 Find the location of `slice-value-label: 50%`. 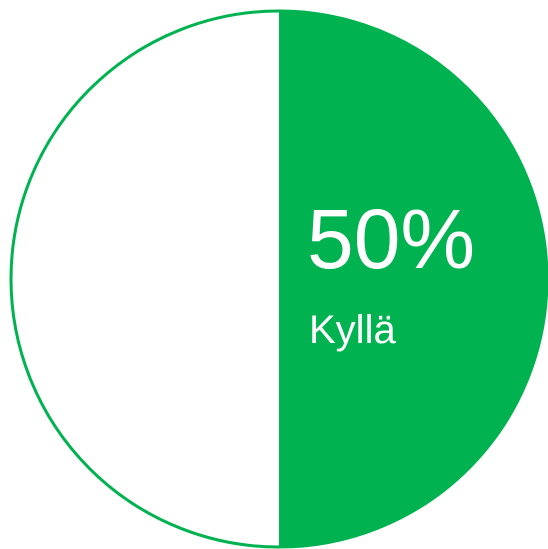

slice-value-label: 50% is located at coordinates (391, 239).